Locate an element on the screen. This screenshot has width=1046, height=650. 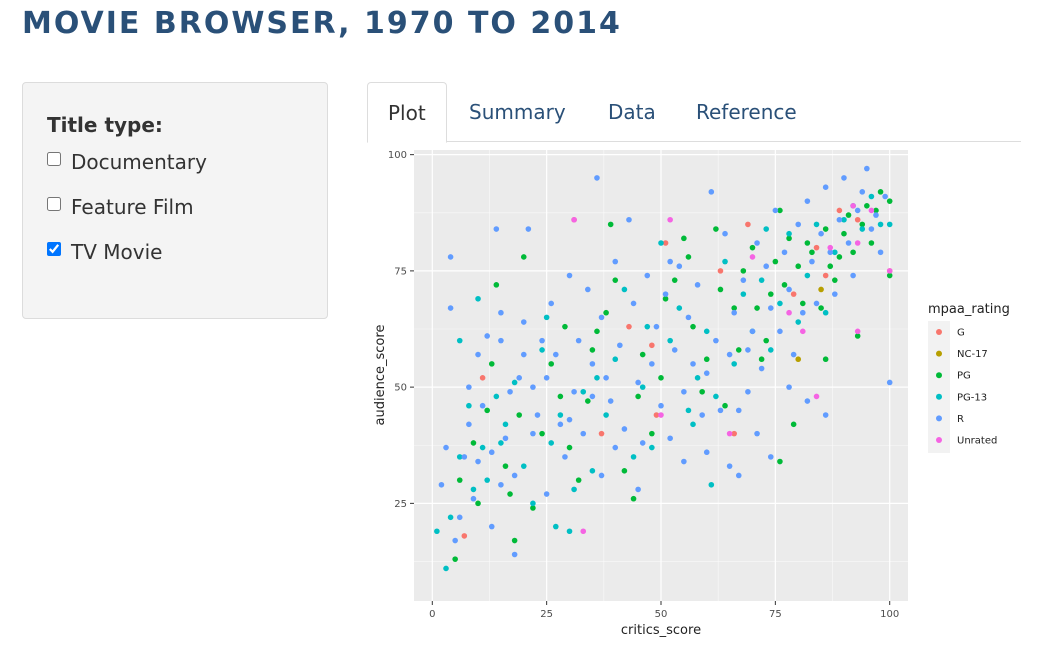
checkbox-feature-film-label: Feature Film is located at coordinates (132, 207).